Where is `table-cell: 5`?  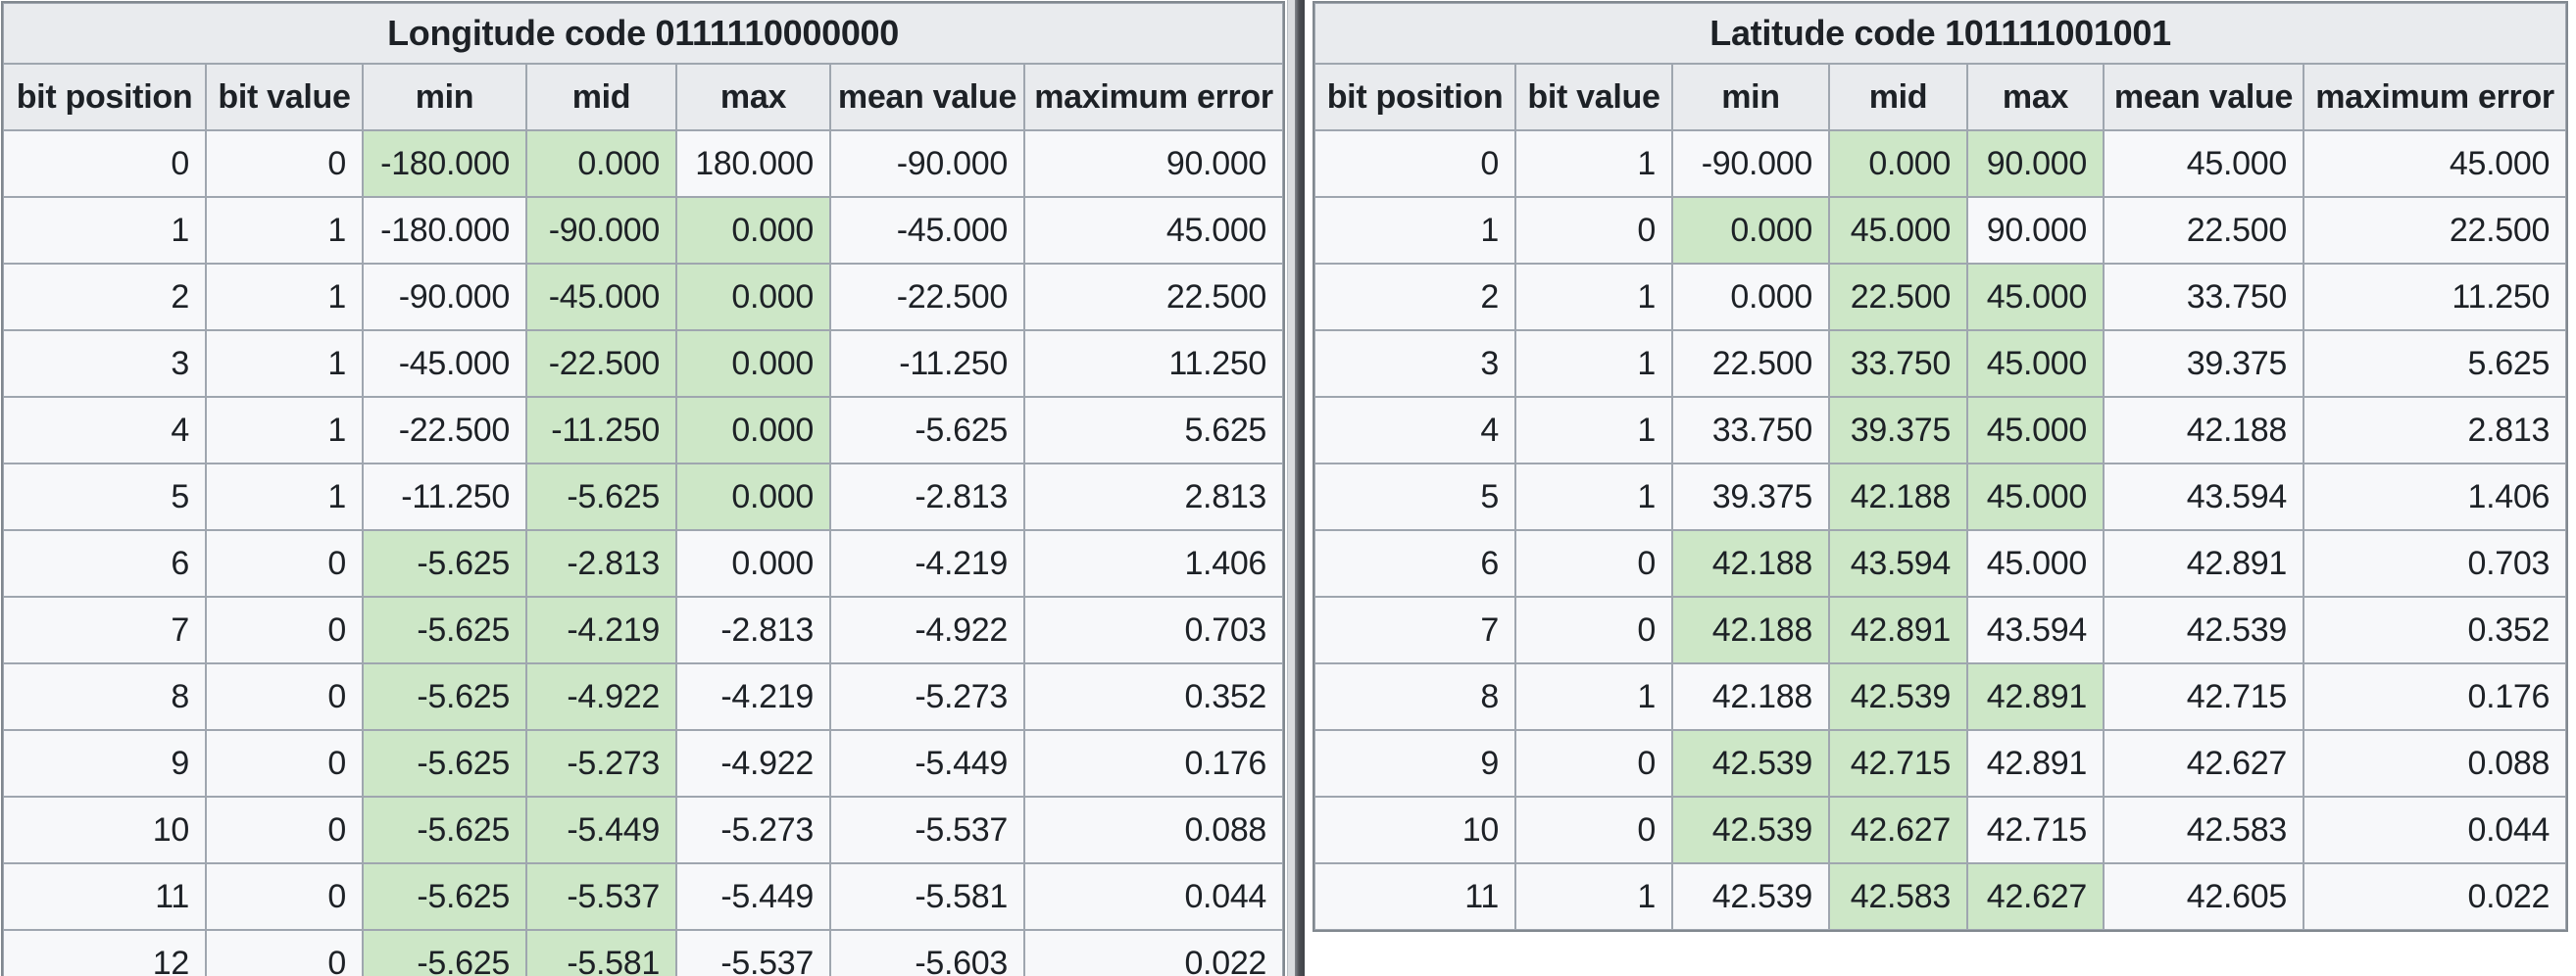 table-cell: 5 is located at coordinates (1414, 497).